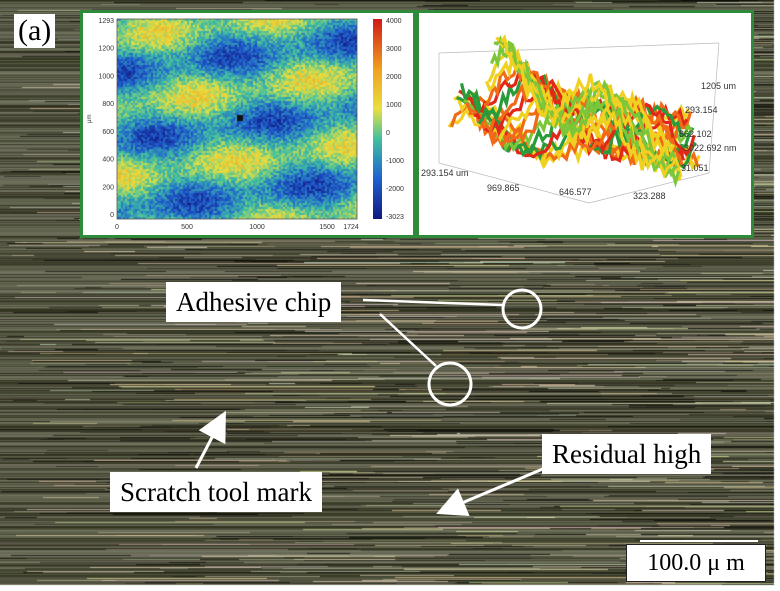 Image resolution: width=780 pixels, height=591 pixels. What do you see at coordinates (254, 302) in the screenshot?
I see `adhesive-chip-label: Adhesive chip` at bounding box center [254, 302].